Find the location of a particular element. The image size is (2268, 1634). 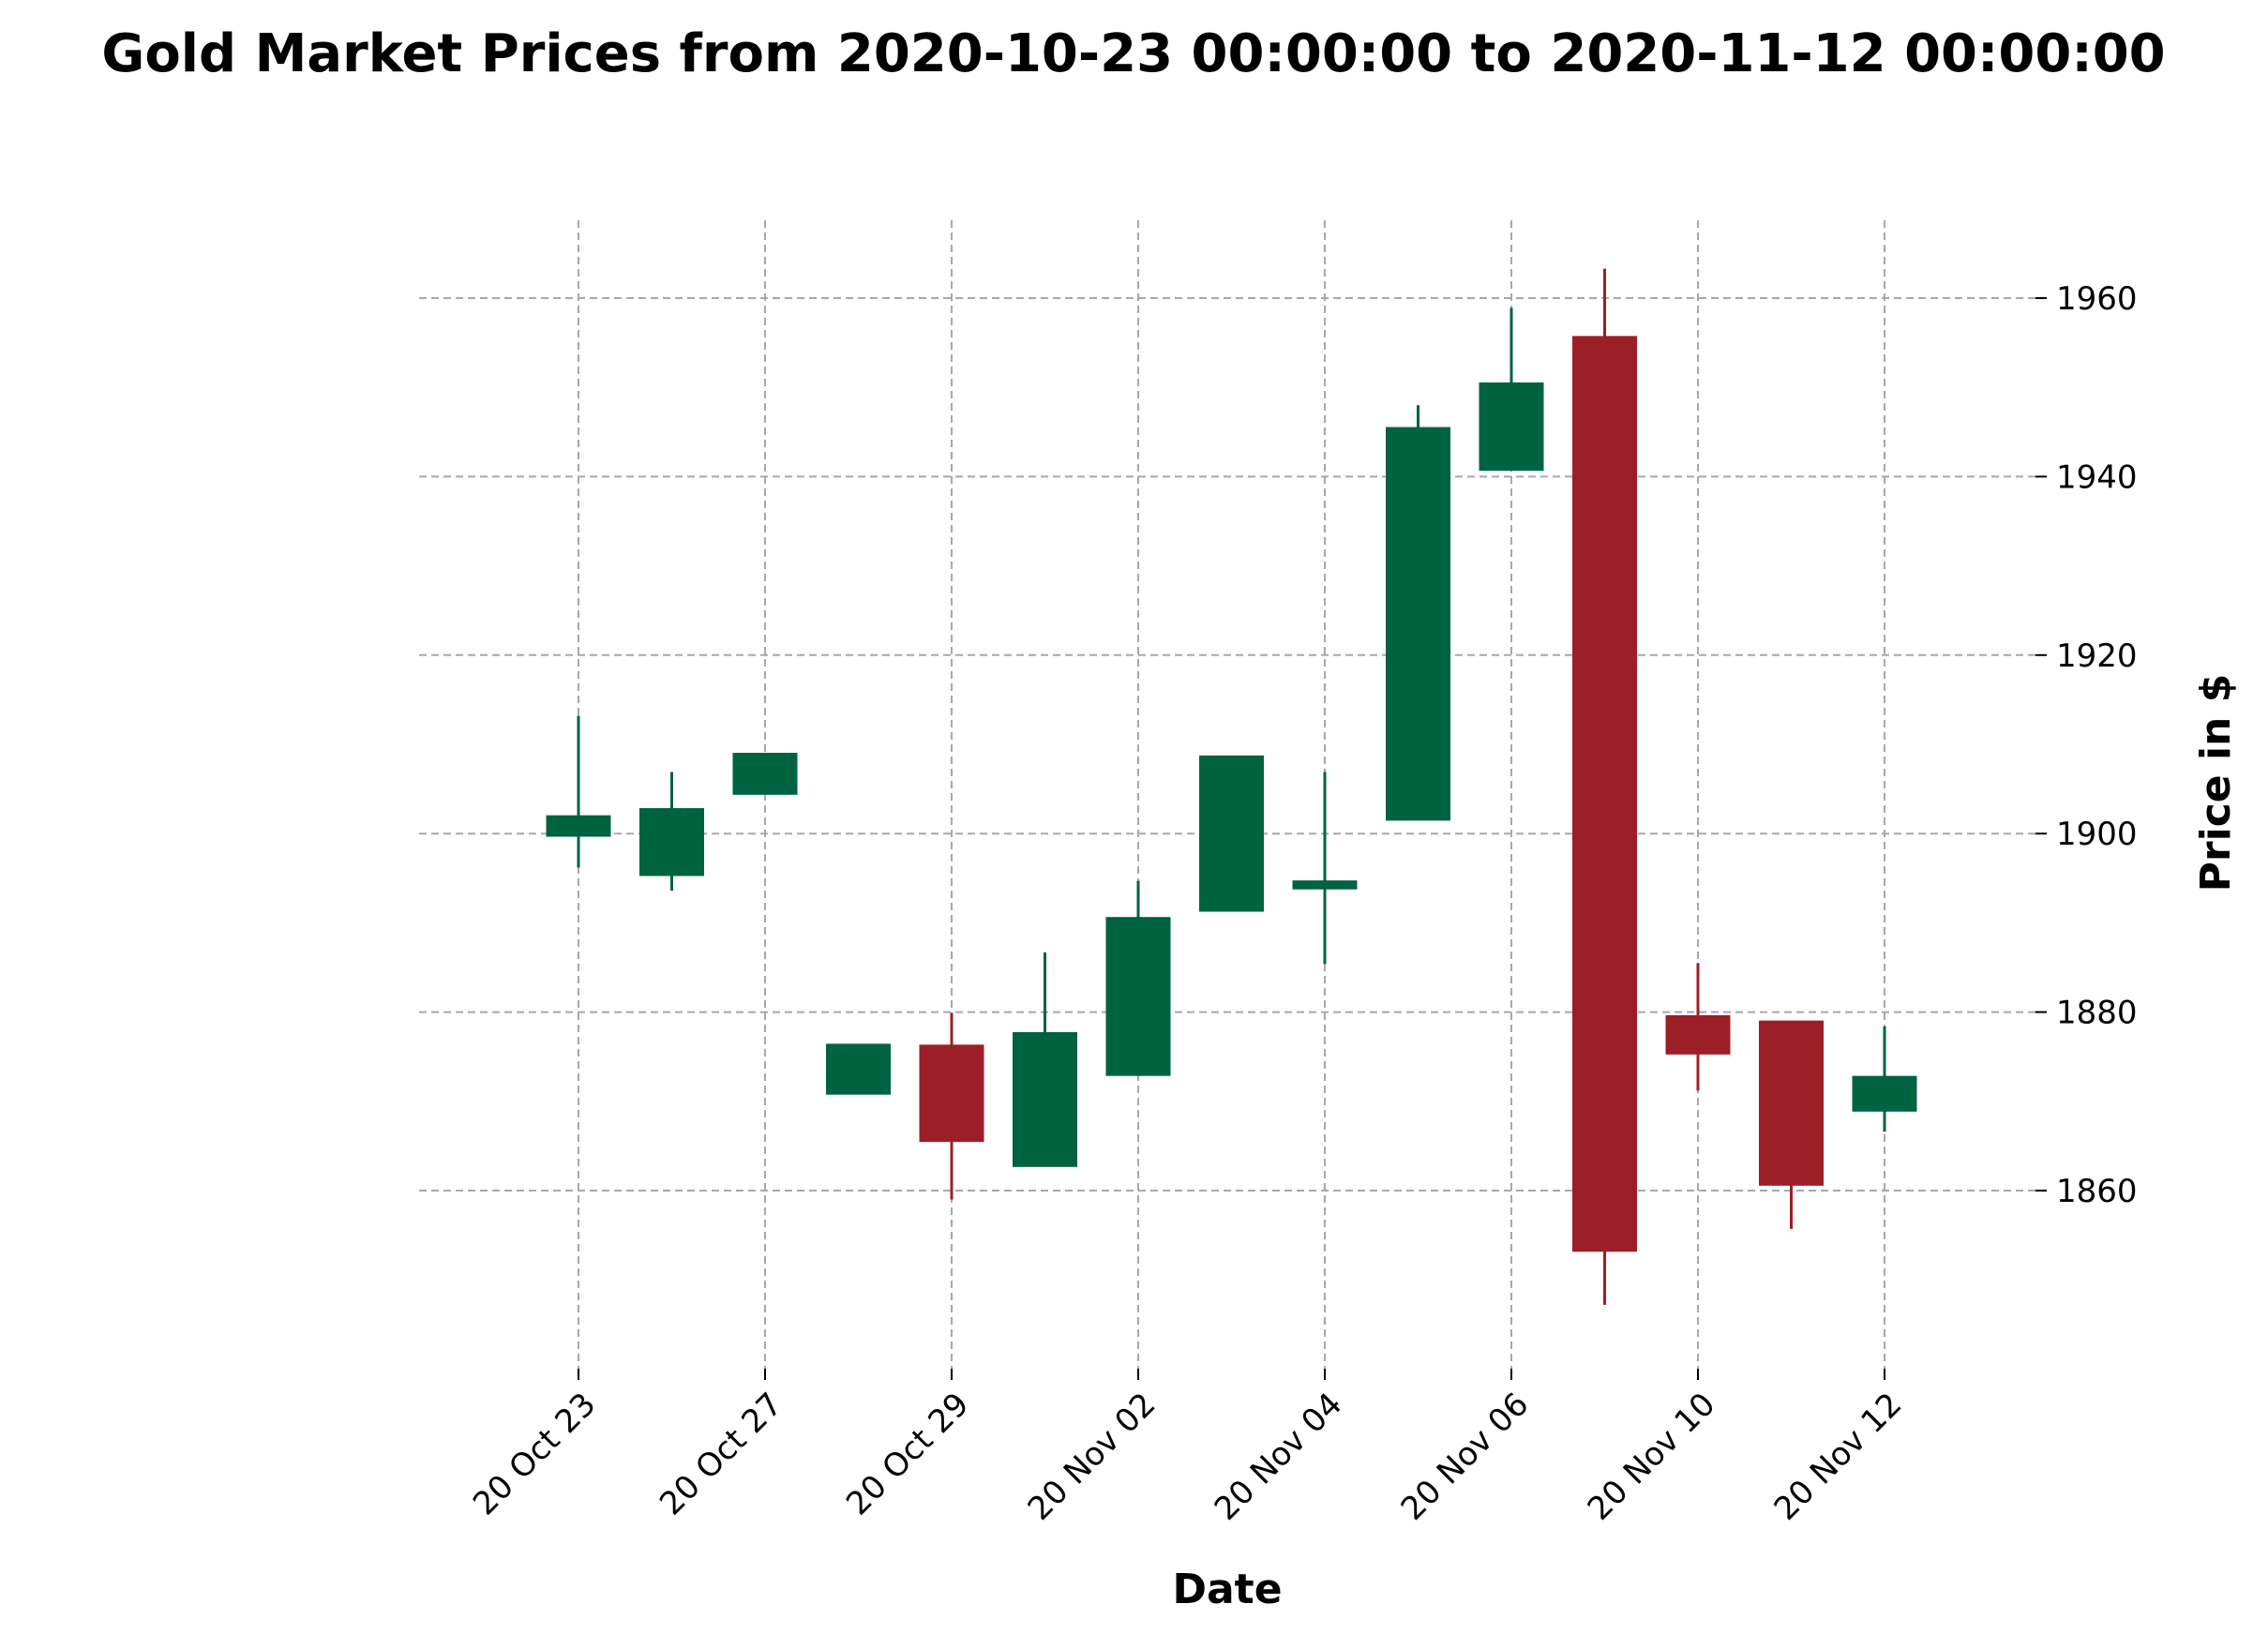

x-tick-label: 20 Oct 27 is located at coordinates (721, 1454).